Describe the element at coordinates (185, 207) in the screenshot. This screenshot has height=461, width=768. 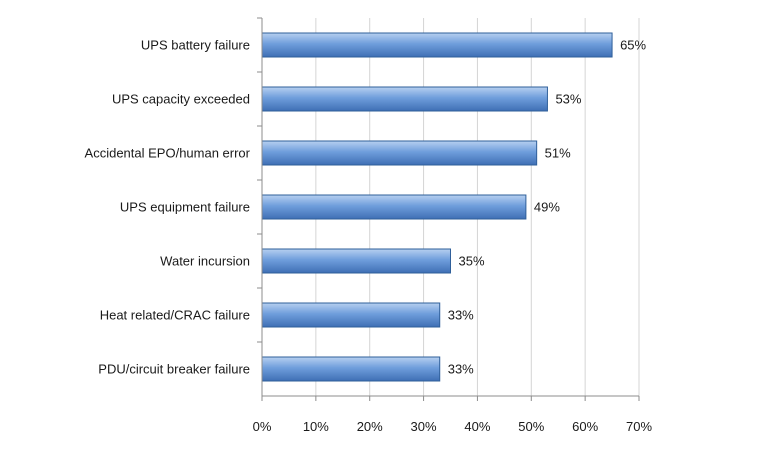
I see `category-label: UPS equipment failure` at that location.